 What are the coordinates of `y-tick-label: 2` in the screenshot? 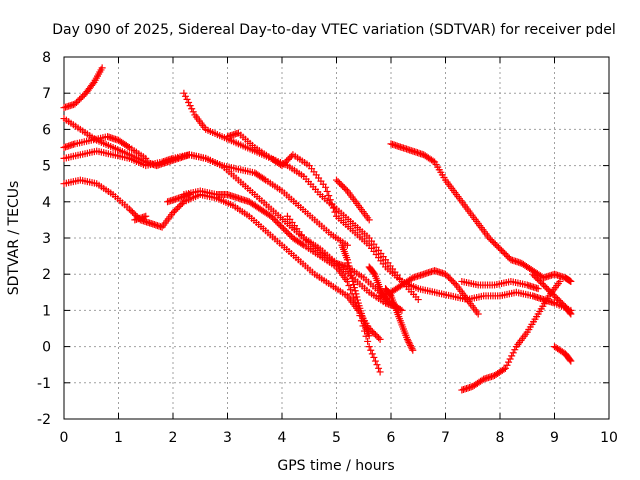 It's located at (46, 275).